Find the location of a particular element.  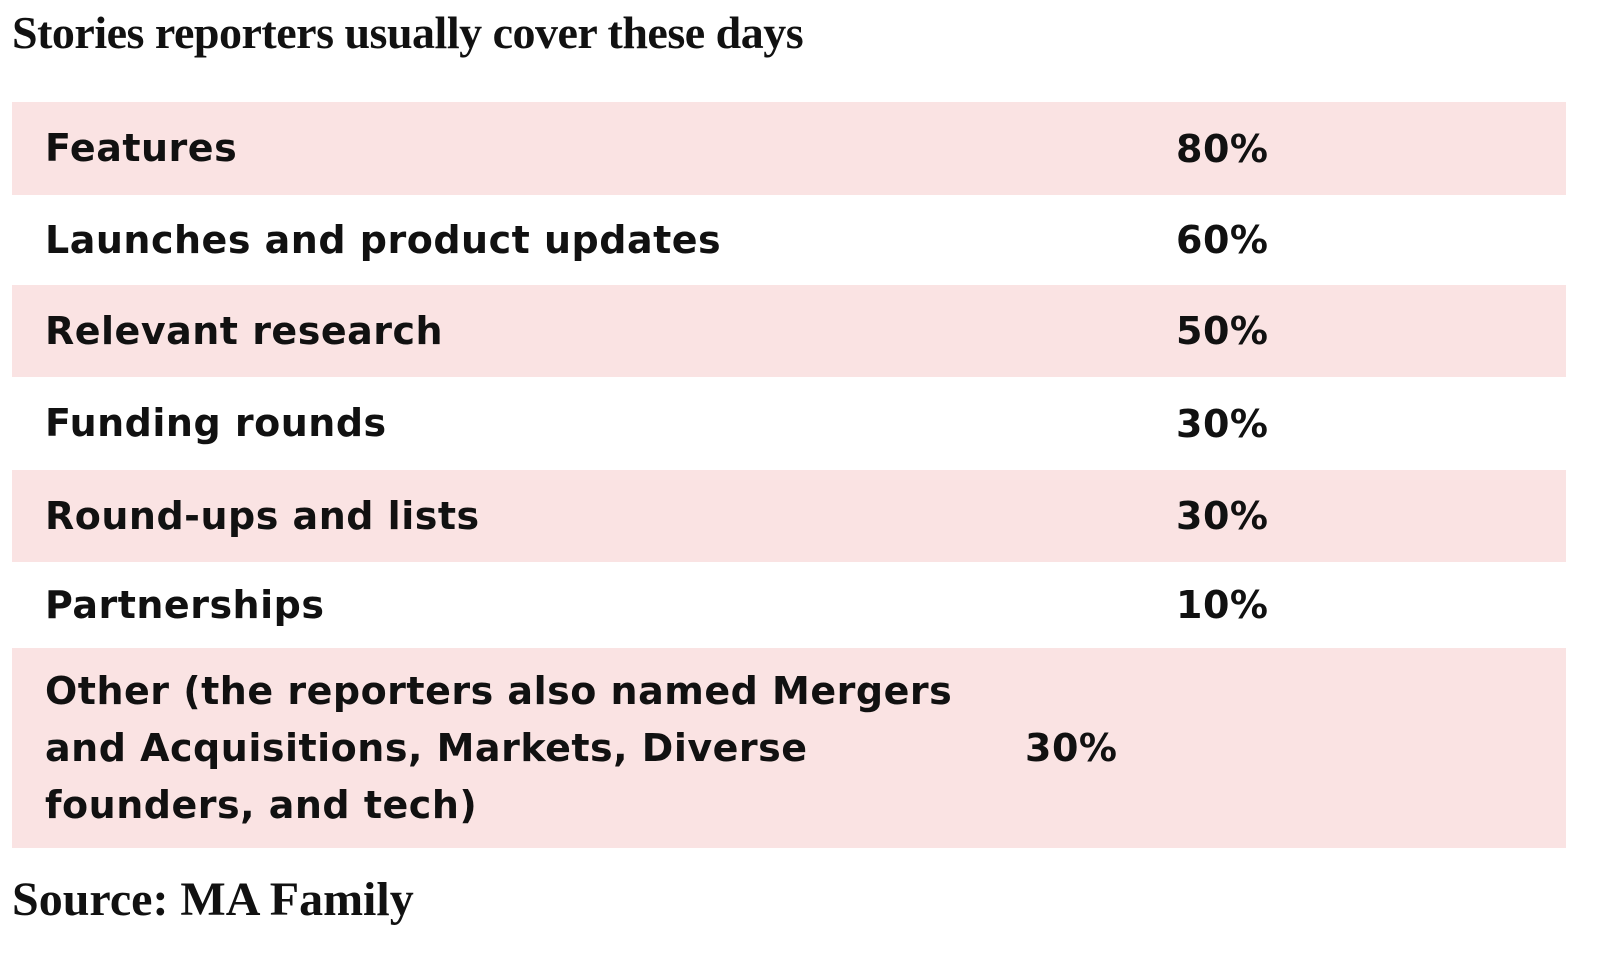

row-label: Features is located at coordinates (141, 148).